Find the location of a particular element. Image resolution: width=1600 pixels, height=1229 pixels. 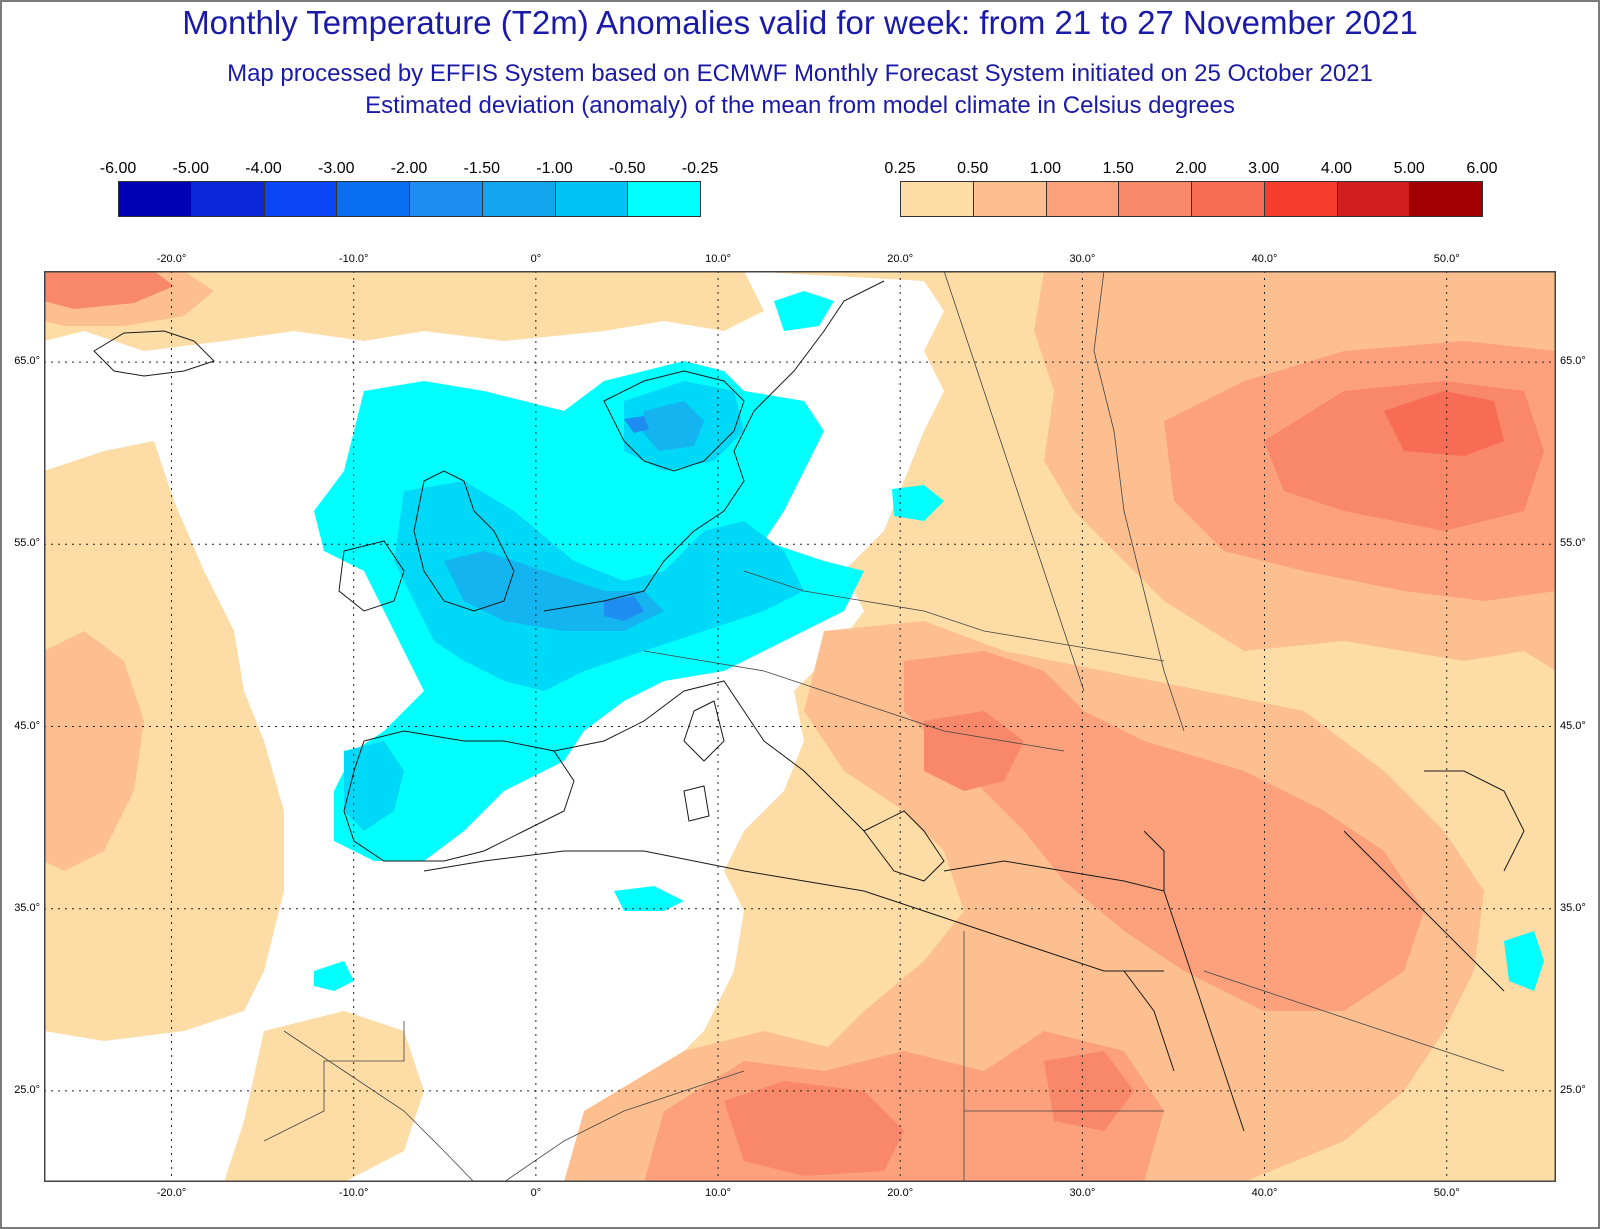

left-latitude-tick: 65.0° is located at coordinates (27, 361).